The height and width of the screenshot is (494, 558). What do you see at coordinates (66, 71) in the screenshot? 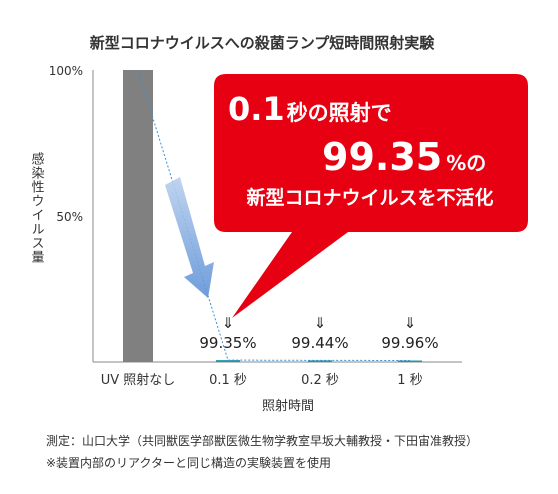
I see `y-tick-label-100: 100%` at bounding box center [66, 71].